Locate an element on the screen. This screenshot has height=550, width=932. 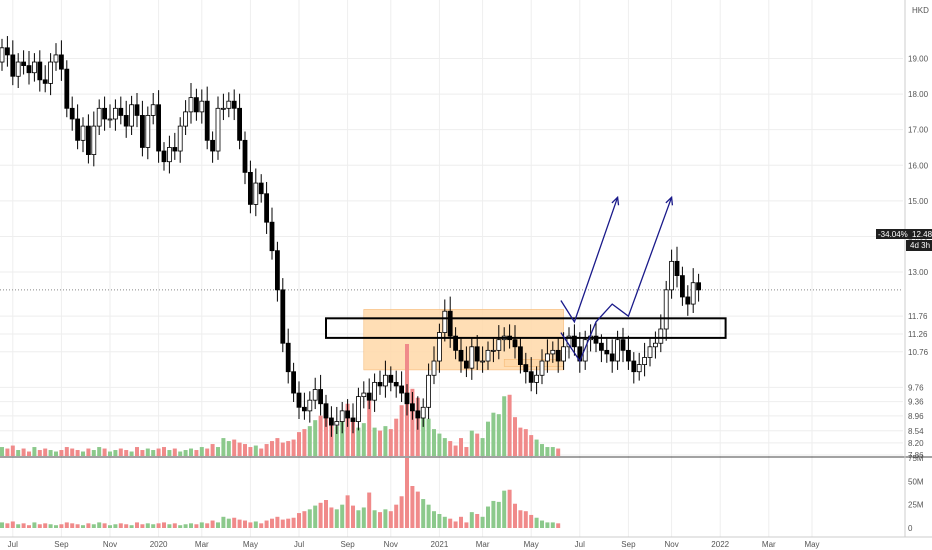
key-level-rectangle is located at coordinates (526, 328).